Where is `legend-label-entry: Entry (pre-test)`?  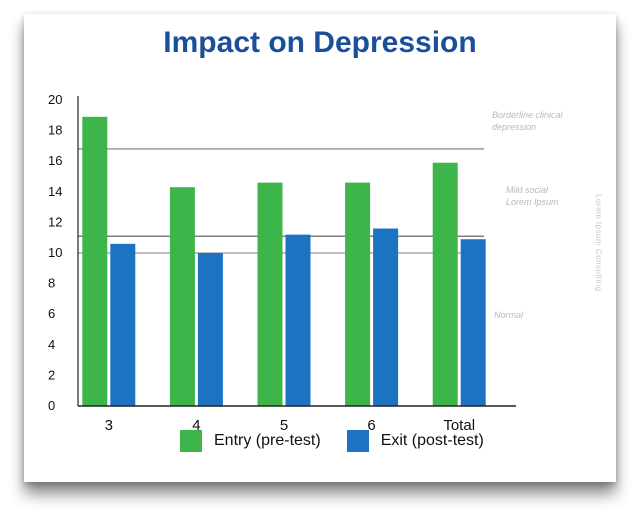 legend-label-entry: Entry (pre-test) is located at coordinates (267, 440).